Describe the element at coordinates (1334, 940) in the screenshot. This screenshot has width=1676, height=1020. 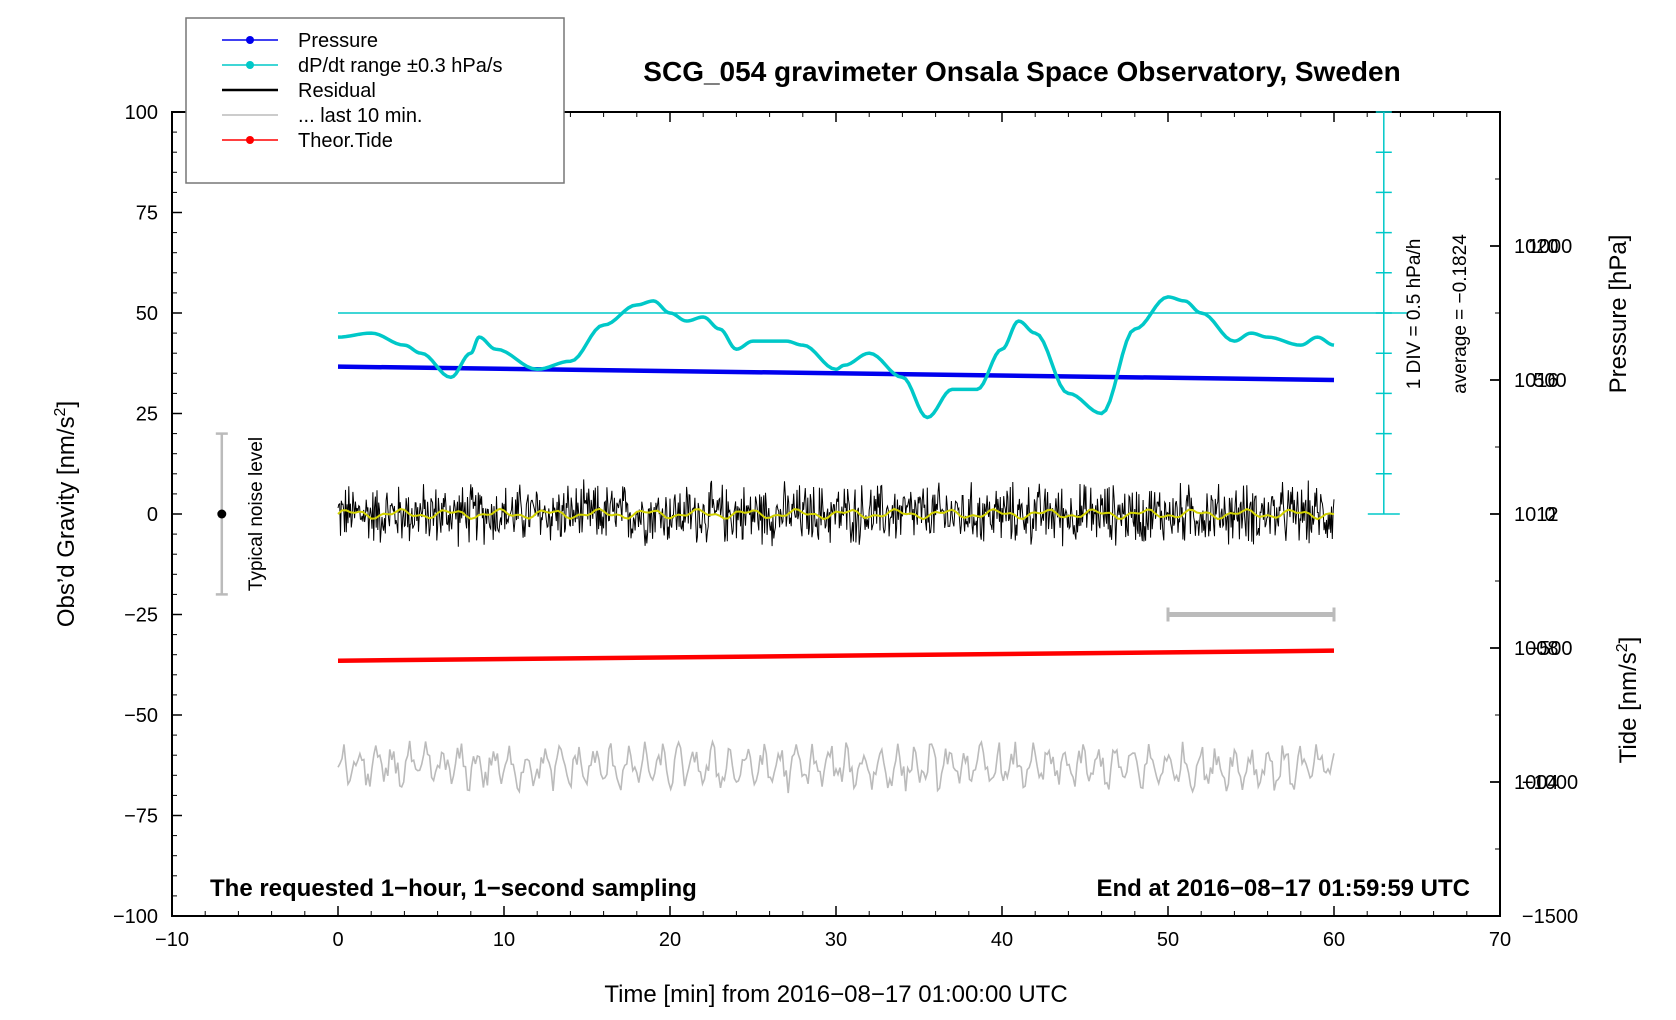
I see `x-tick-label: 60` at that location.